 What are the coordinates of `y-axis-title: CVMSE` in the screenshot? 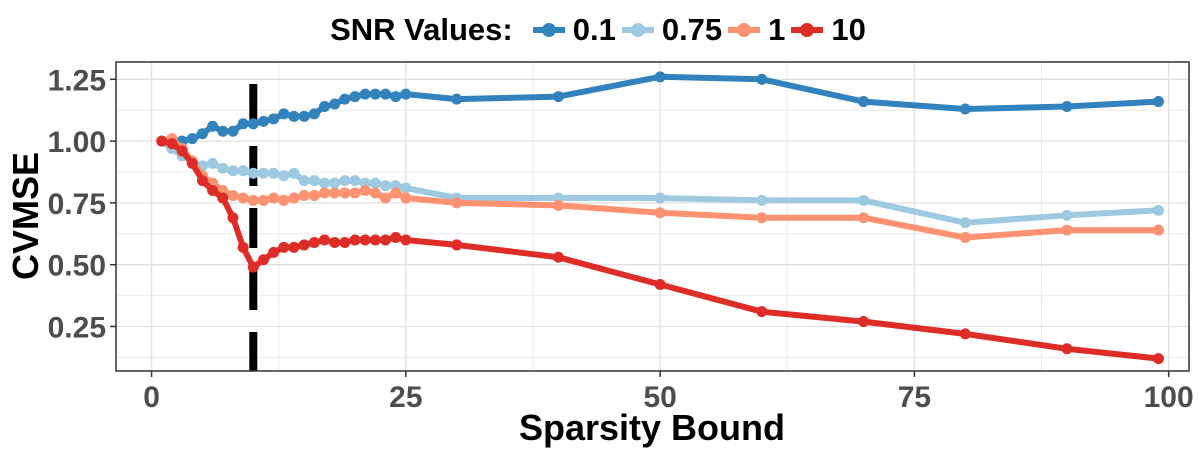 It's located at (25, 216).